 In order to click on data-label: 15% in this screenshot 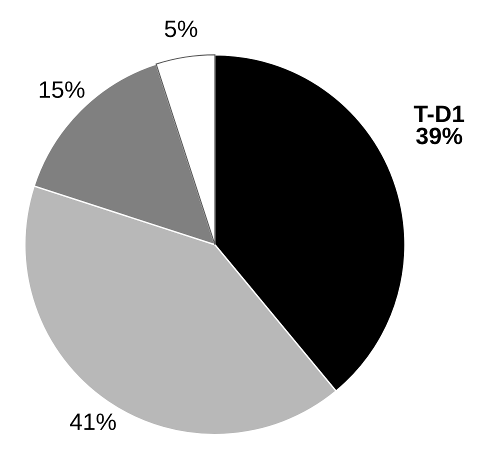, I will do `click(62, 89)`.